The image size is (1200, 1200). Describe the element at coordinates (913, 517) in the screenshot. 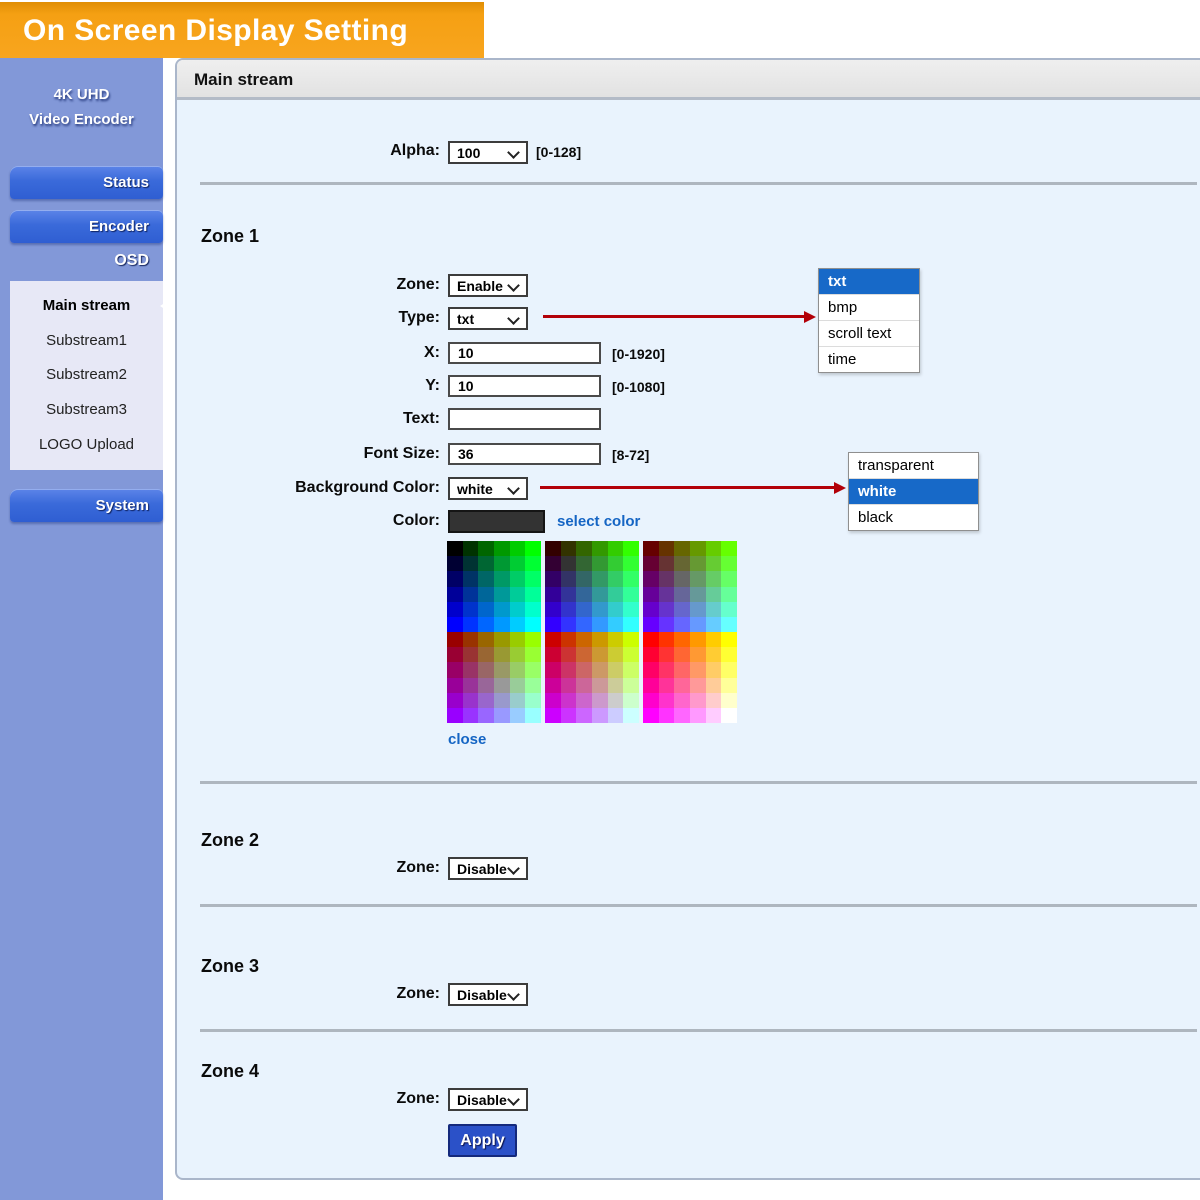

I see `background-color-option-black: black` at that location.